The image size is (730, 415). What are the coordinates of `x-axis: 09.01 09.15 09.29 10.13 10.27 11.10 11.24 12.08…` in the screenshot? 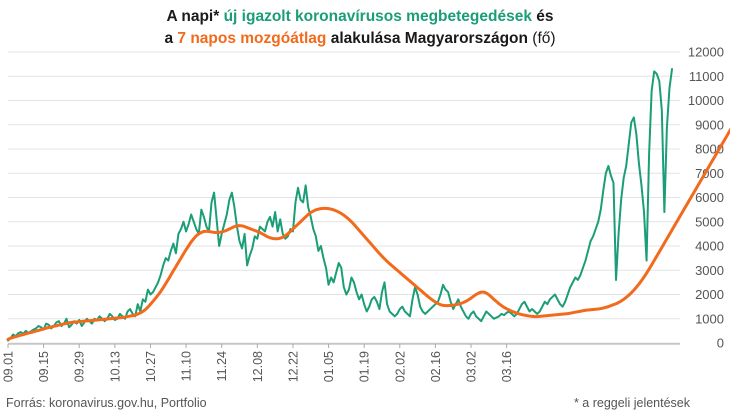 It's located at (341, 362).